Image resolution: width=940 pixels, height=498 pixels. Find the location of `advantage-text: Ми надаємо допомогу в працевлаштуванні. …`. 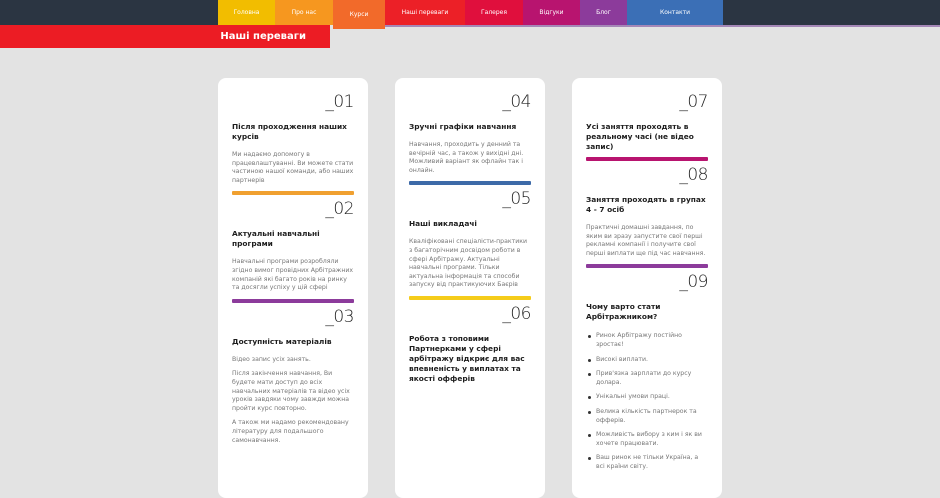

advantage-text: Ми надаємо допомогу в працевлаштуванні. … is located at coordinates (293, 168).